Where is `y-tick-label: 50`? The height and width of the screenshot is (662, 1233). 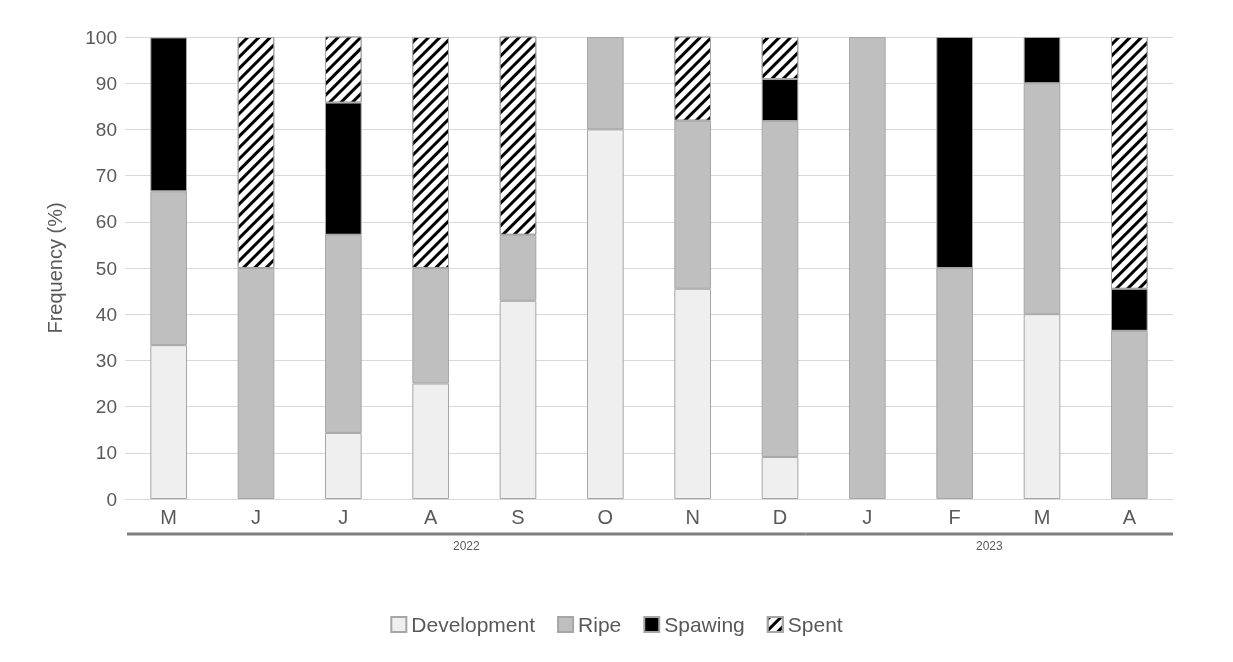 y-tick-label: 50 is located at coordinates (106, 268).